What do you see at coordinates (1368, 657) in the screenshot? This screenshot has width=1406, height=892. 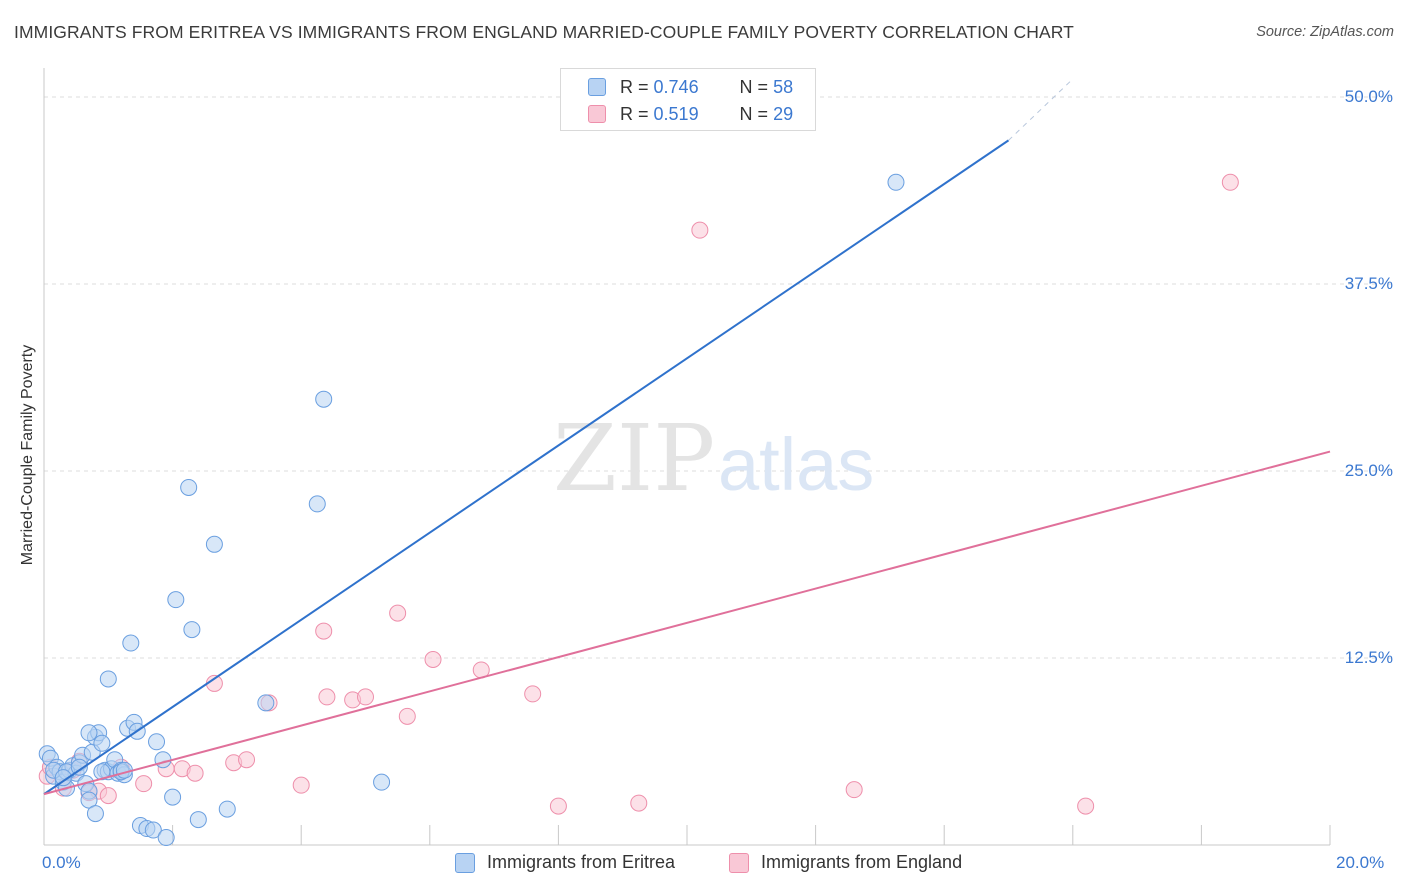 I see `y-tick-label: 12.5%` at bounding box center [1368, 657].